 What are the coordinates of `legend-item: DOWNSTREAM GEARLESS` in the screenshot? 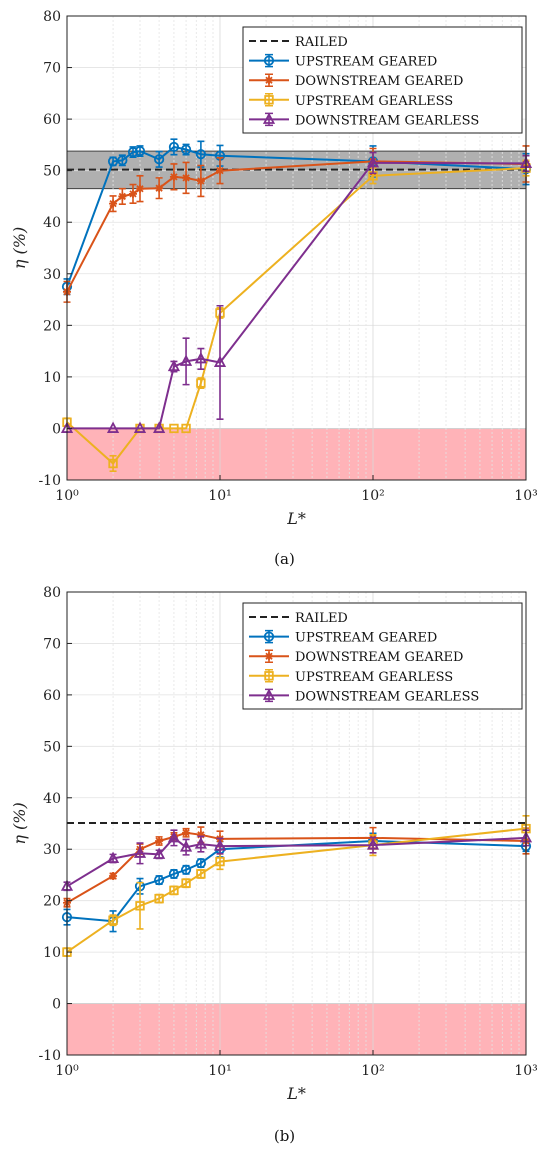 It's located at (364, 120).